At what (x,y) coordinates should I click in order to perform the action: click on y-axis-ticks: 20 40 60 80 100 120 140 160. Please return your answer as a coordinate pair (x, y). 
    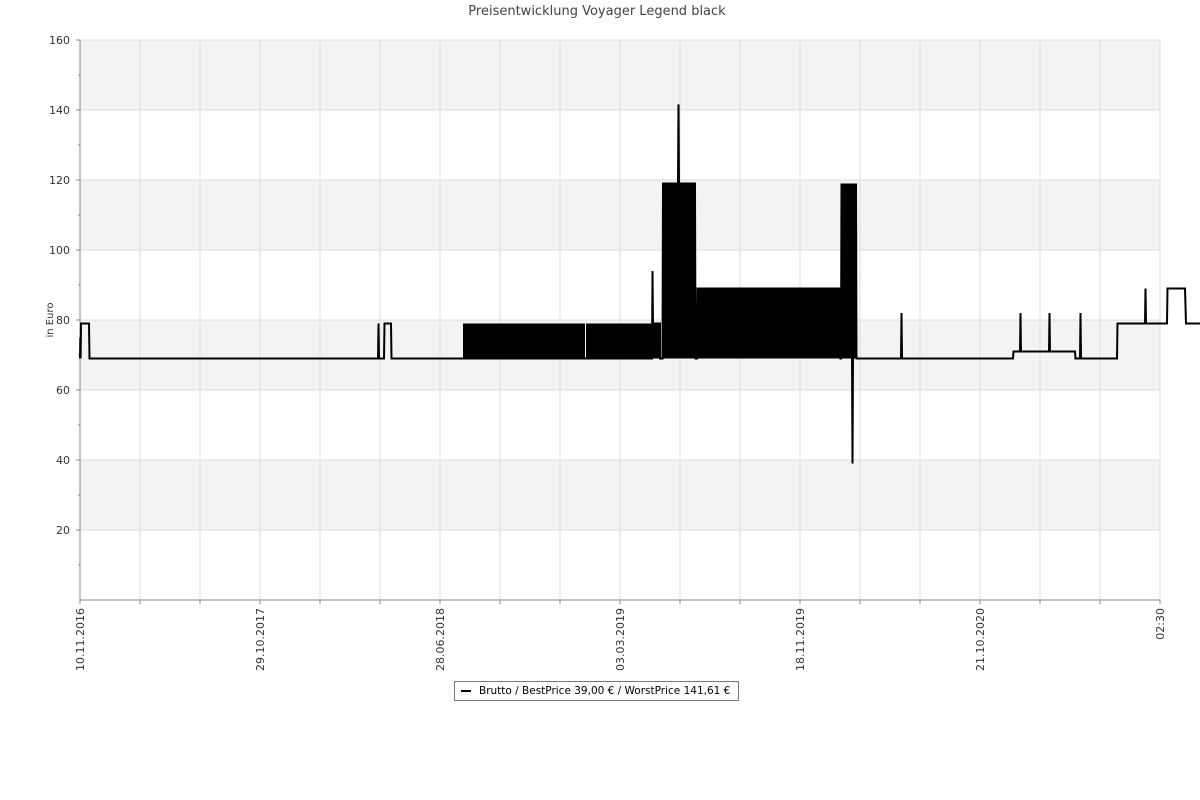
    Looking at the image, I should click on (64, 300).